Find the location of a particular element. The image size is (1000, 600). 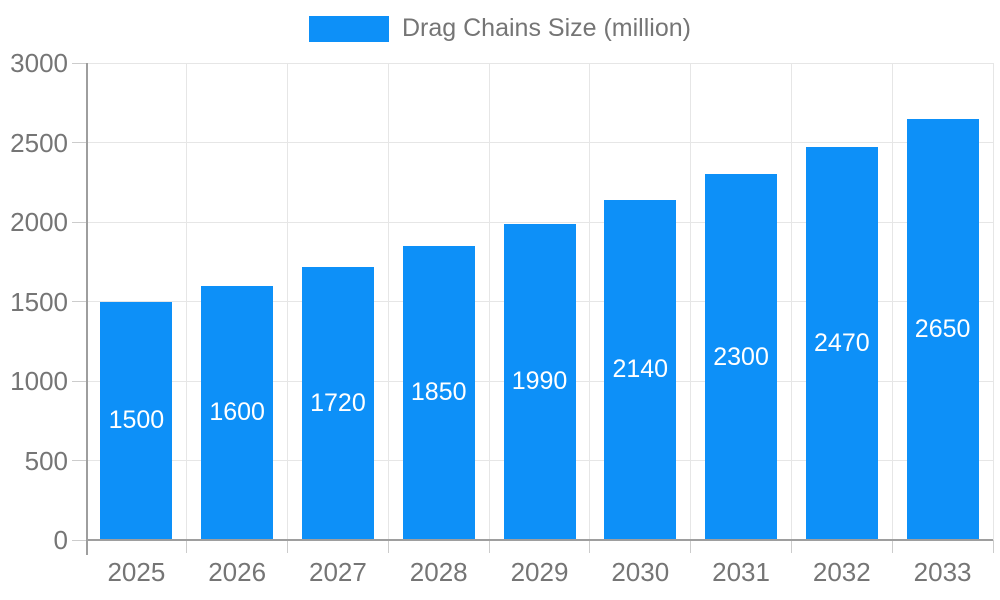

y-axis-tick-label: 2500 is located at coordinates (39, 142).